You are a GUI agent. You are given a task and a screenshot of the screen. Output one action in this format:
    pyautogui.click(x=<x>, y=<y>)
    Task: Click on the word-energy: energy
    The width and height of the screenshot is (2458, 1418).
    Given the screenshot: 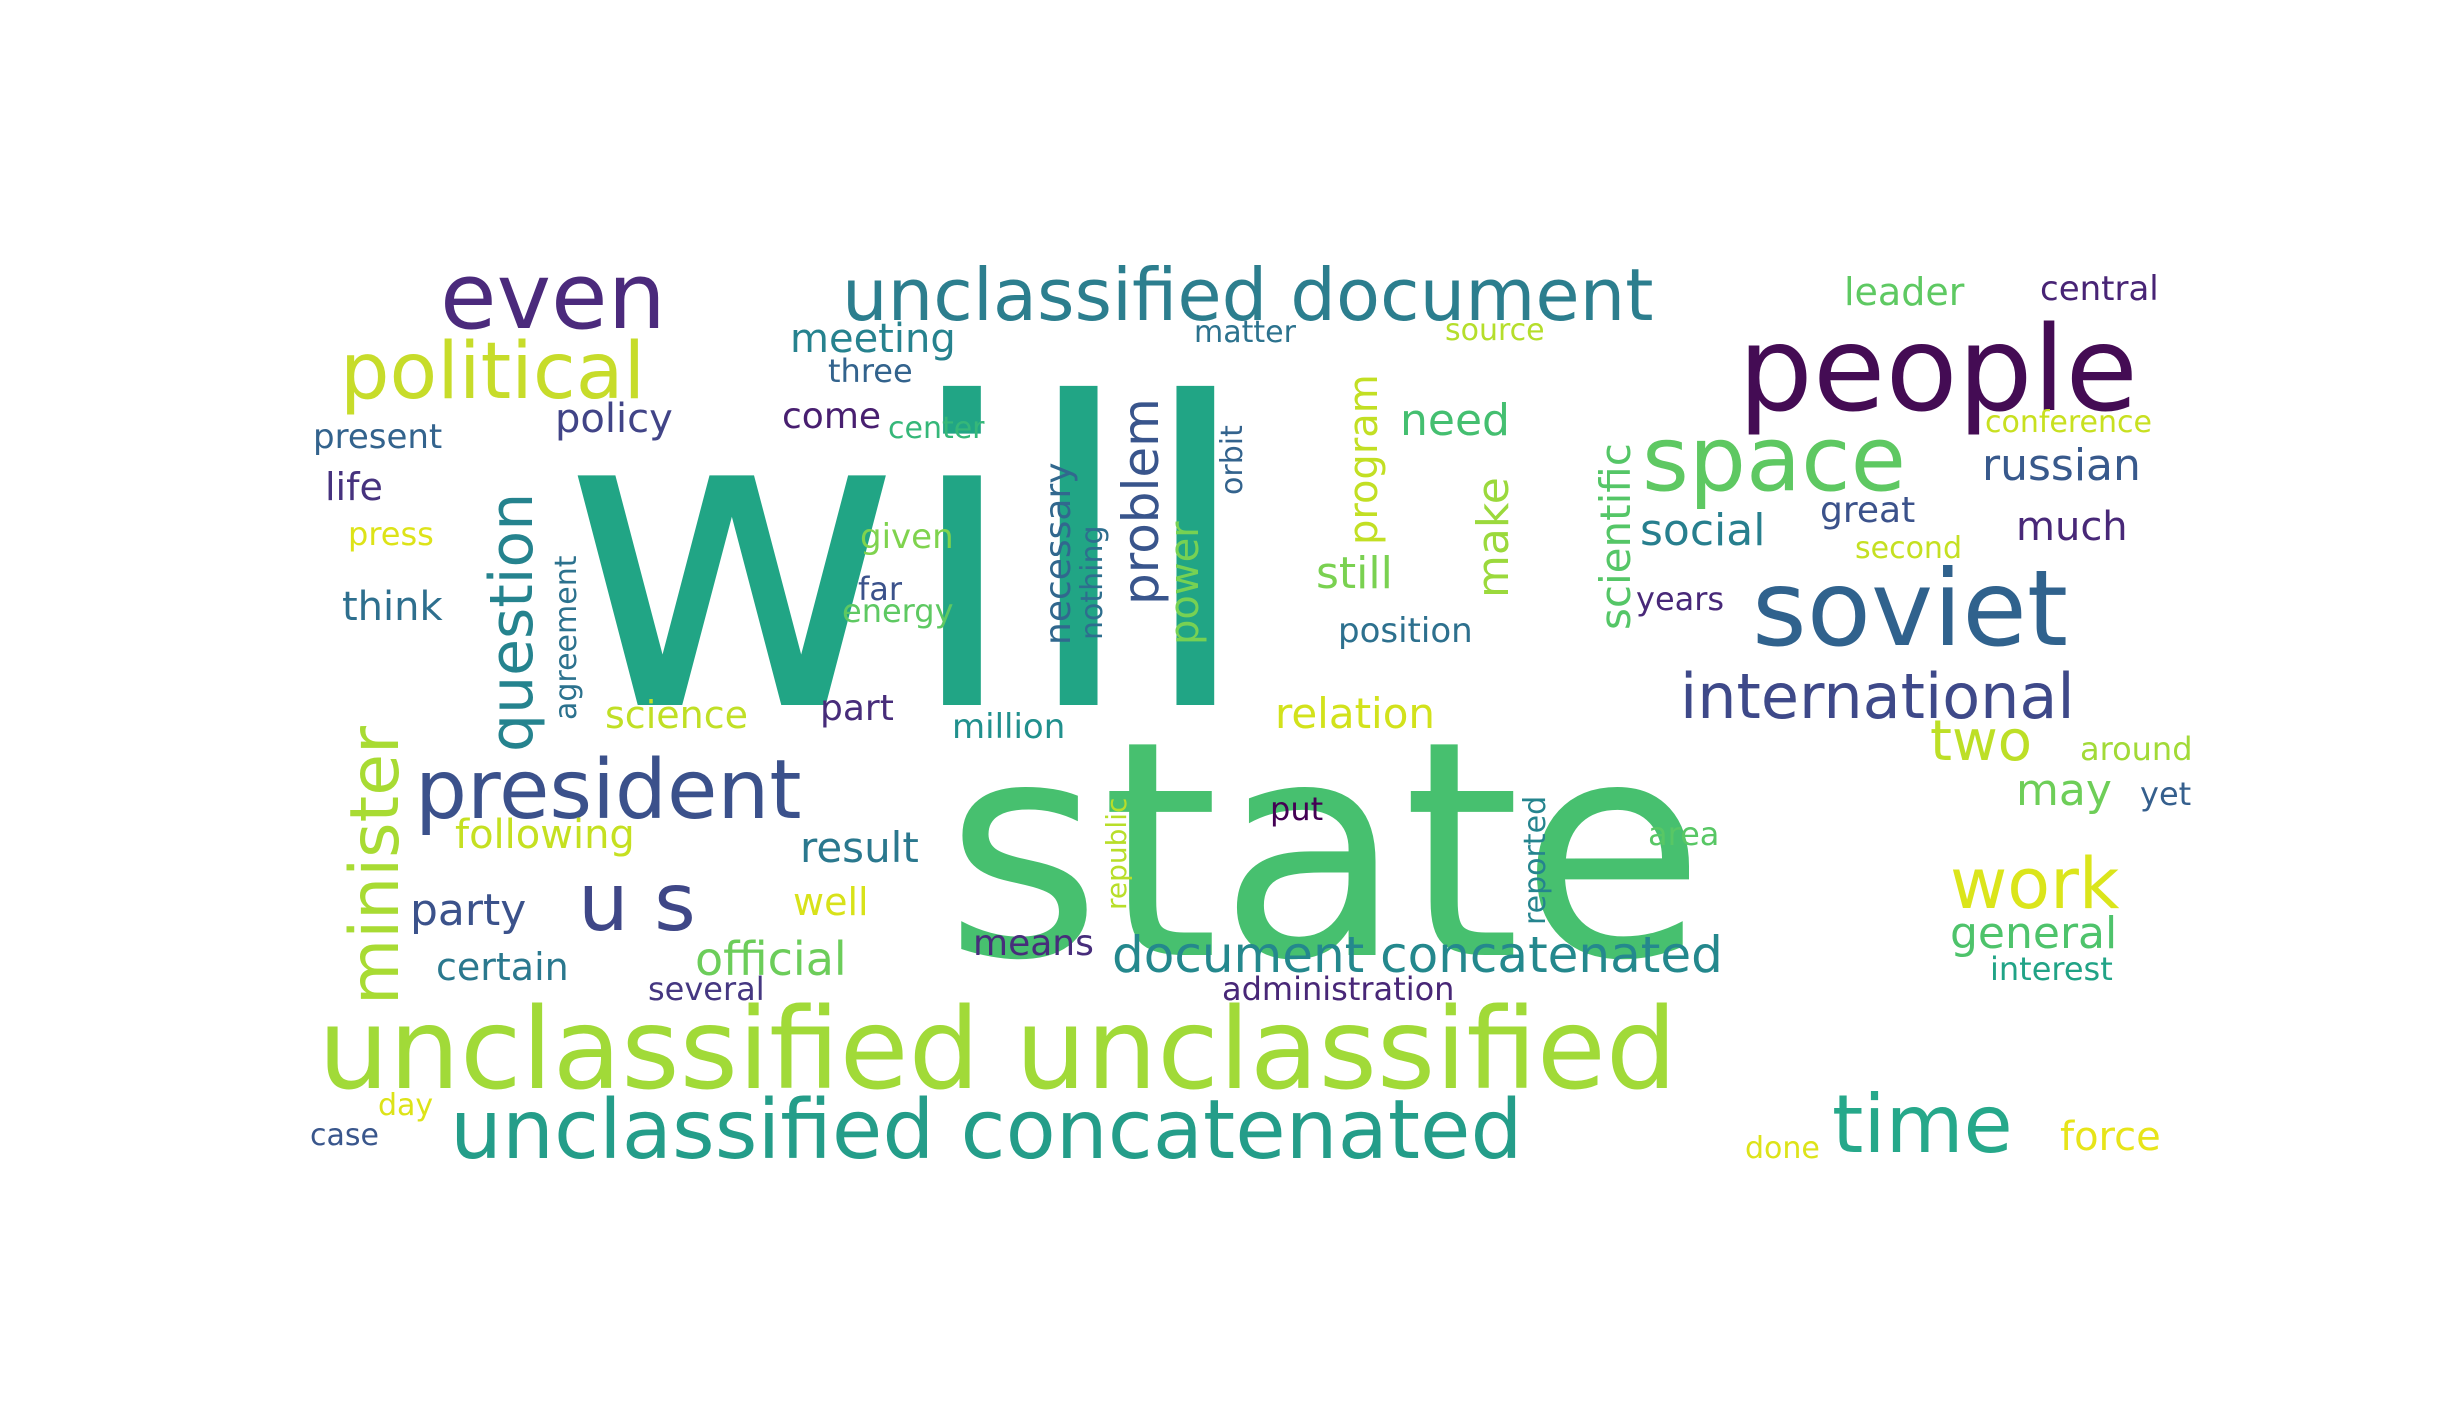 What is the action you would take?
    pyautogui.click(x=898, y=611)
    